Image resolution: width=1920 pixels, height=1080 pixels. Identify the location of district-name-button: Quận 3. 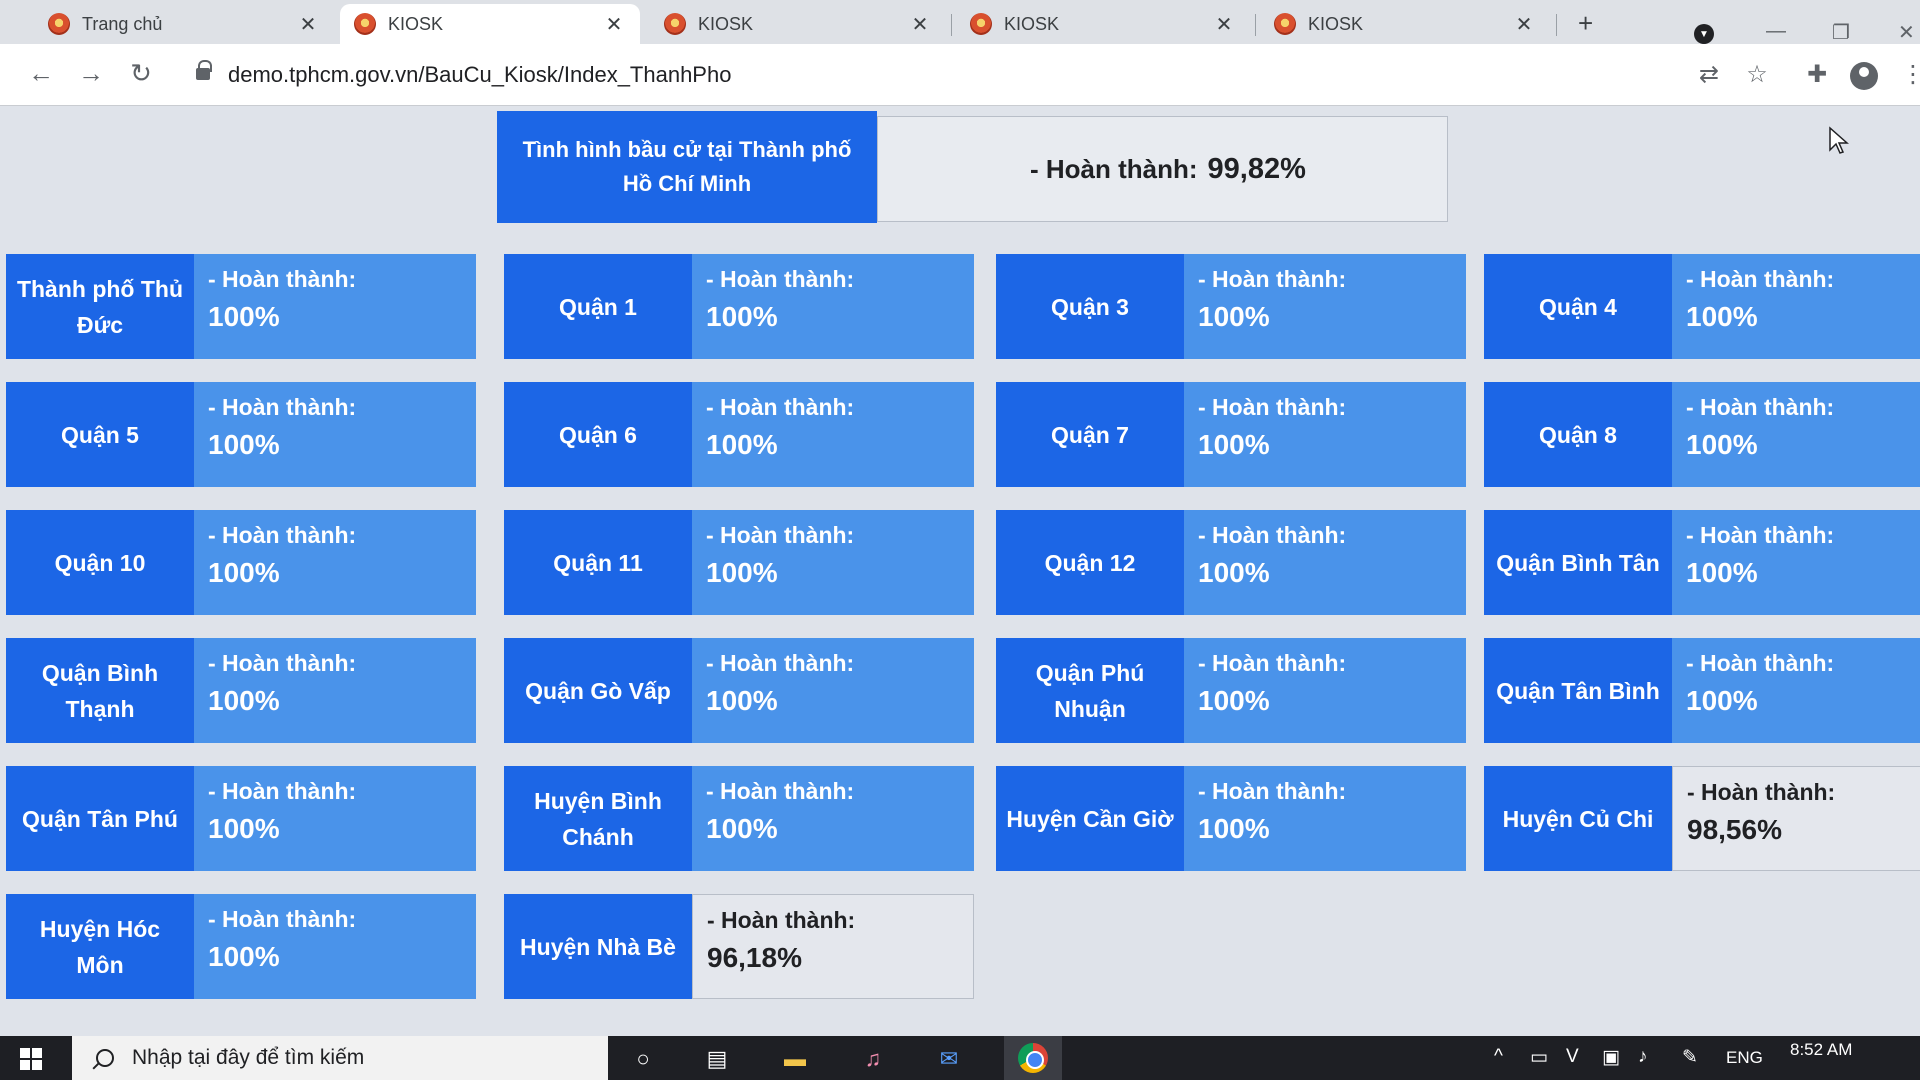
(1090, 306).